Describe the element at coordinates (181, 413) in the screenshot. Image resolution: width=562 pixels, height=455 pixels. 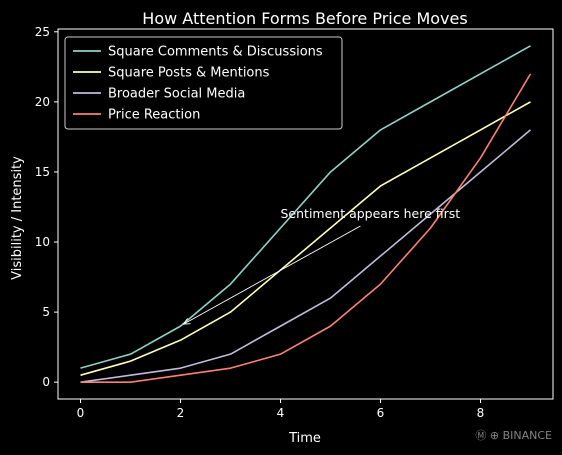
I see `x-tick-label: 2` at that location.